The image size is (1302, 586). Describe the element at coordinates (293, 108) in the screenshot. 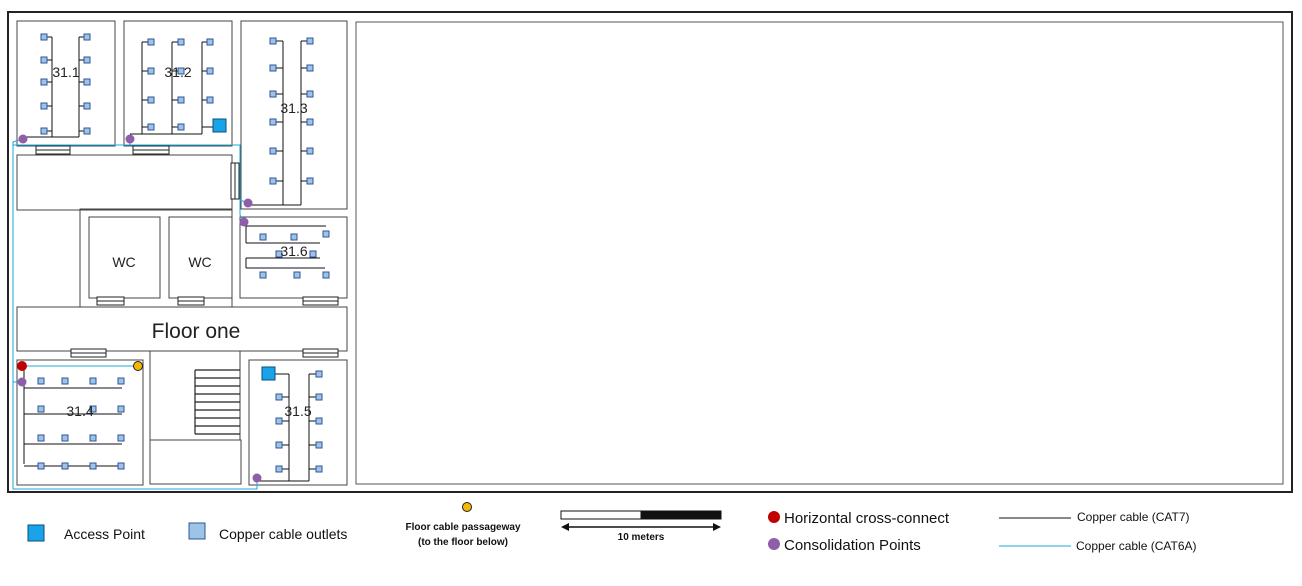

I see `room-label-31-3: 31.3` at that location.